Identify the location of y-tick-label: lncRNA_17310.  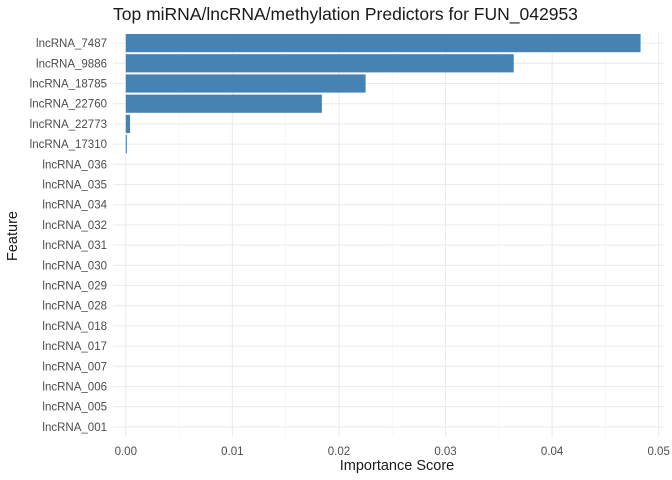
(68, 145).